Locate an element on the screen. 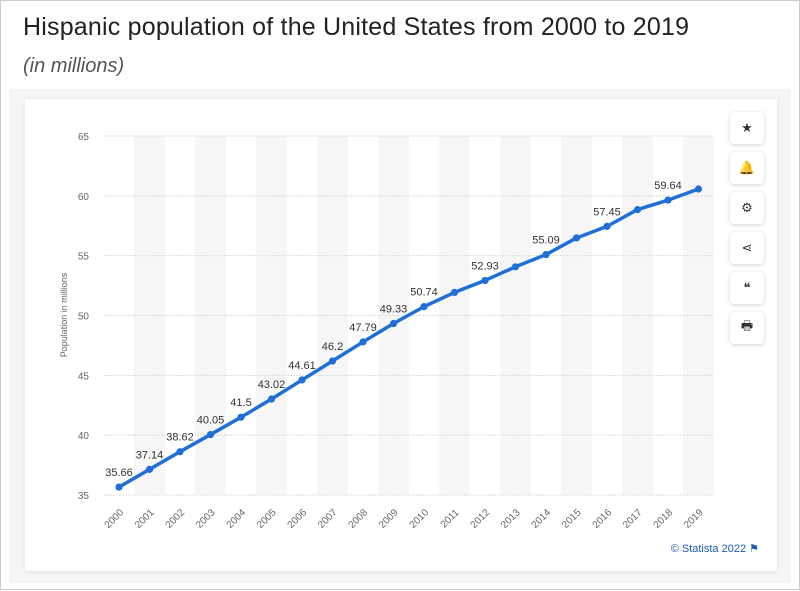 The height and width of the screenshot is (591, 800). quote-icon: ❝ is located at coordinates (747, 287).